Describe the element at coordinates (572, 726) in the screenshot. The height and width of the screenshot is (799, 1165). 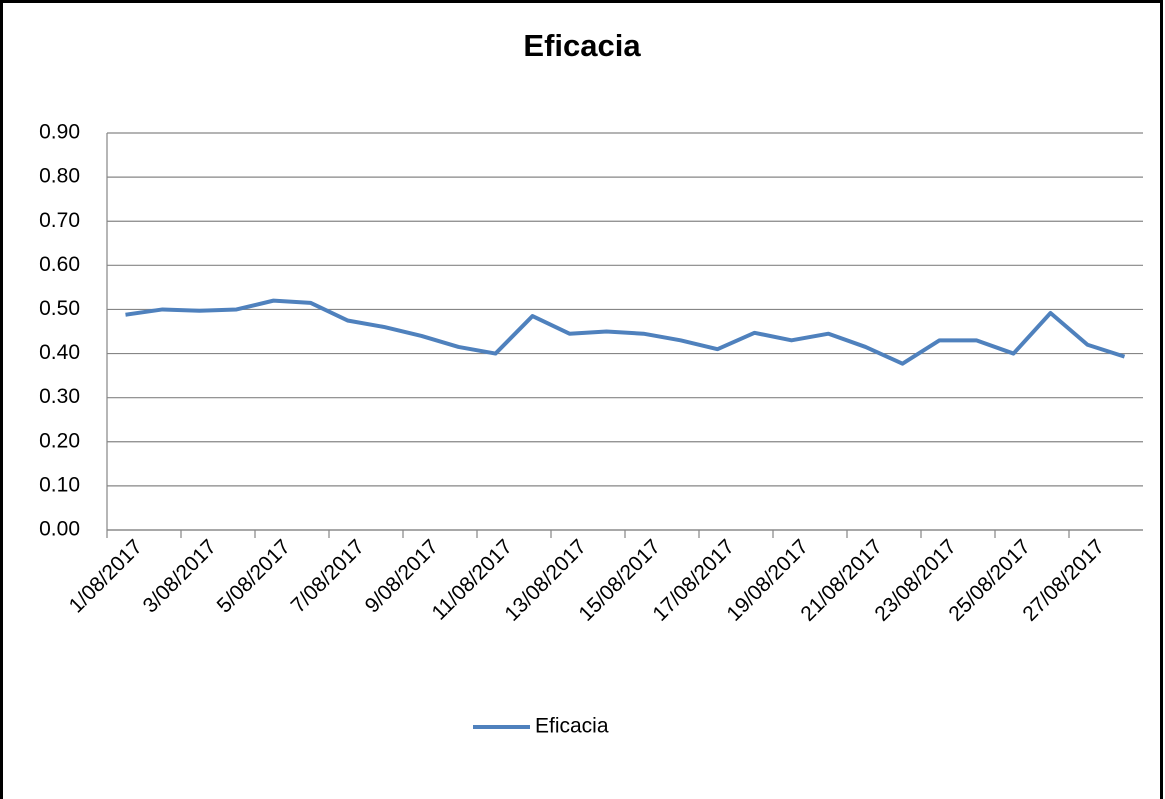
I see `legend-label: Eficacia` at that location.